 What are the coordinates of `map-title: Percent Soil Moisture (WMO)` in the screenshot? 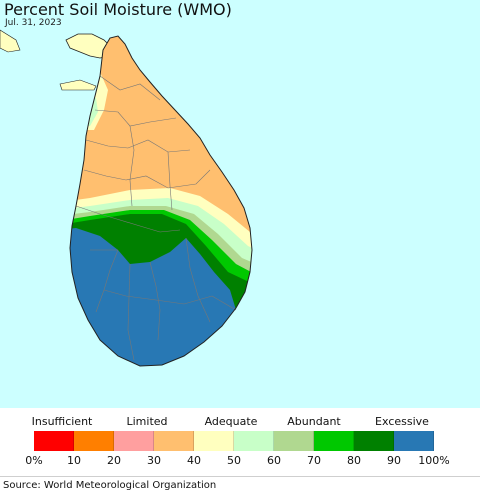 It's located at (118, 9).